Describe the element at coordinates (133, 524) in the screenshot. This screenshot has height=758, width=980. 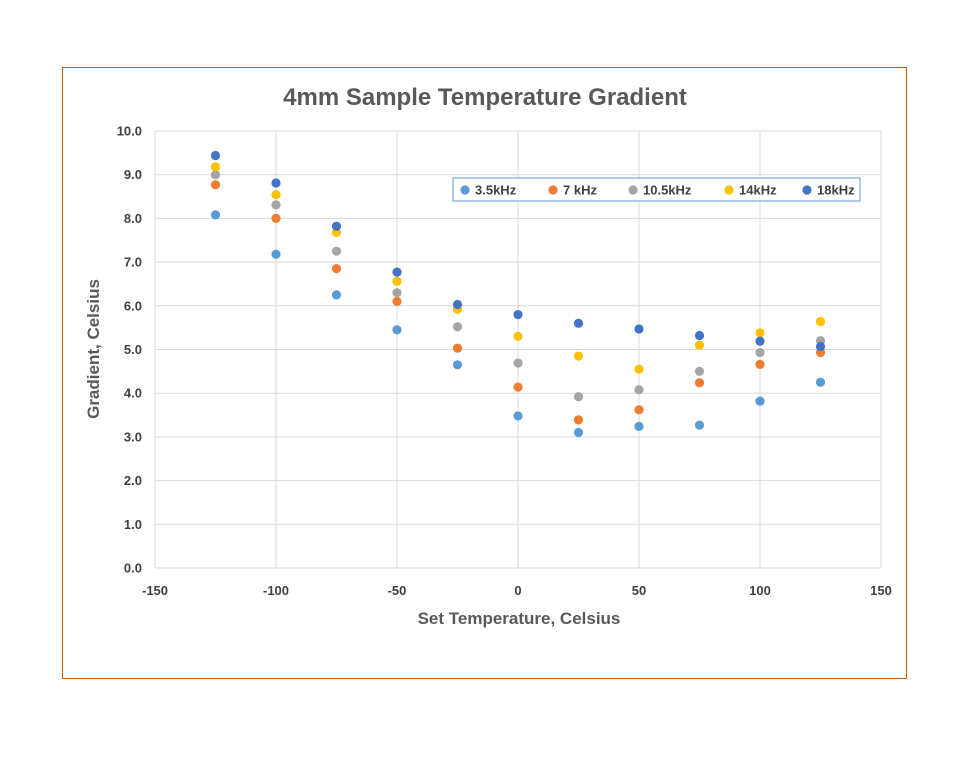
I see `y-tick-label: 1.0` at that location.